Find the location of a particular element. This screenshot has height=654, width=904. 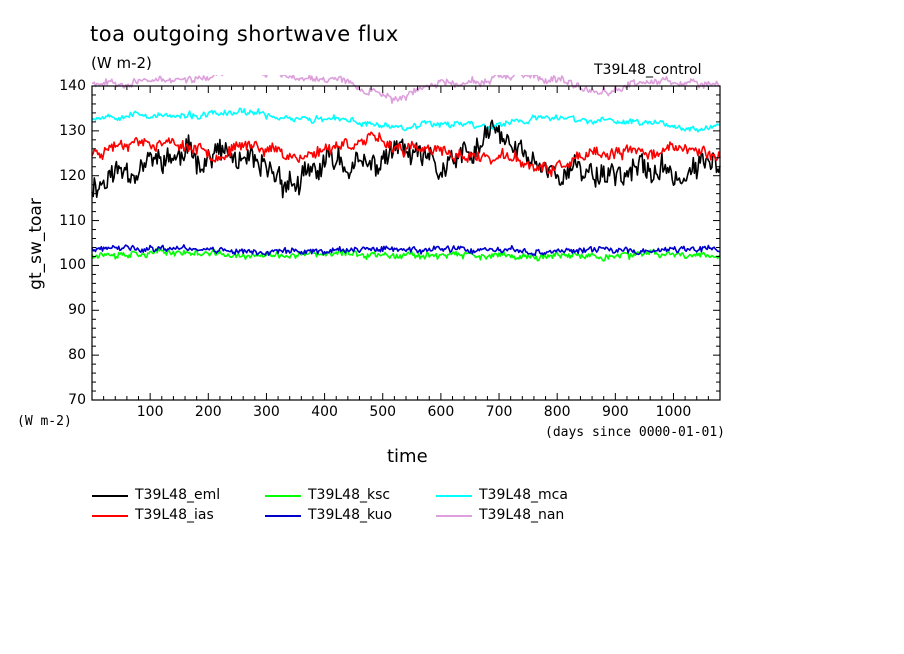

x-tick-label: 400 is located at coordinates (324, 412).